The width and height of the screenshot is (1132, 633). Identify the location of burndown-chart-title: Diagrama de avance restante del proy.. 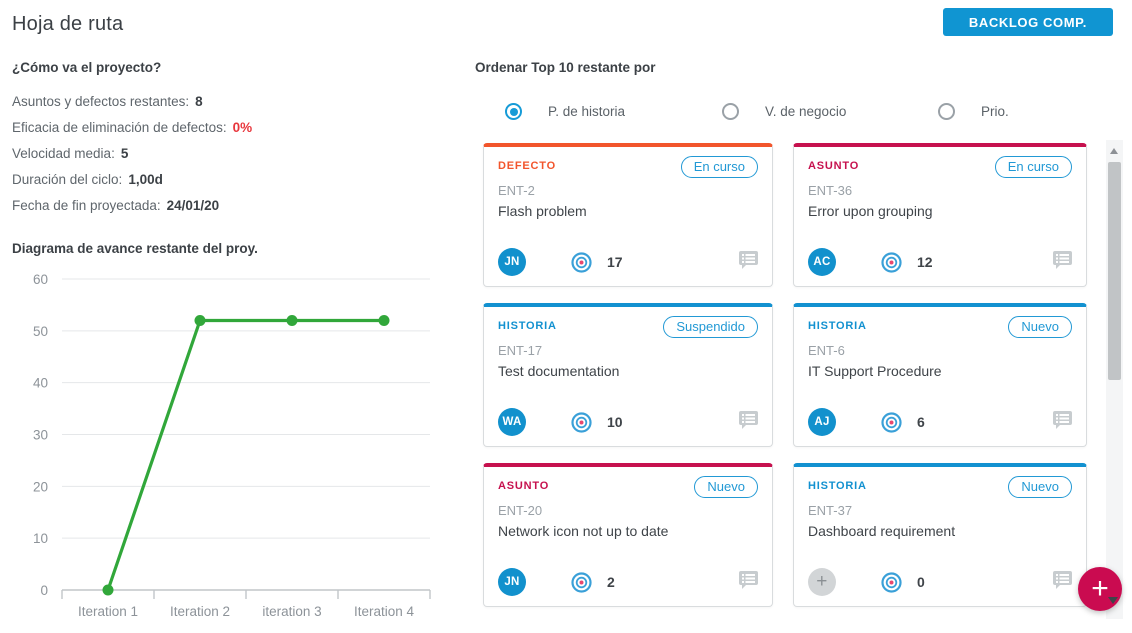
(135, 248).